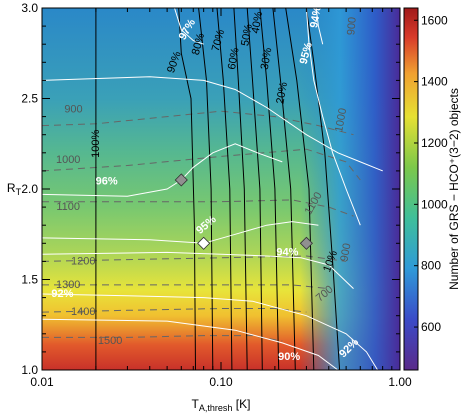 Image resolution: width=464 pixels, height=418 pixels. I want to click on x-tick-label: 0.01, so click(42, 382).